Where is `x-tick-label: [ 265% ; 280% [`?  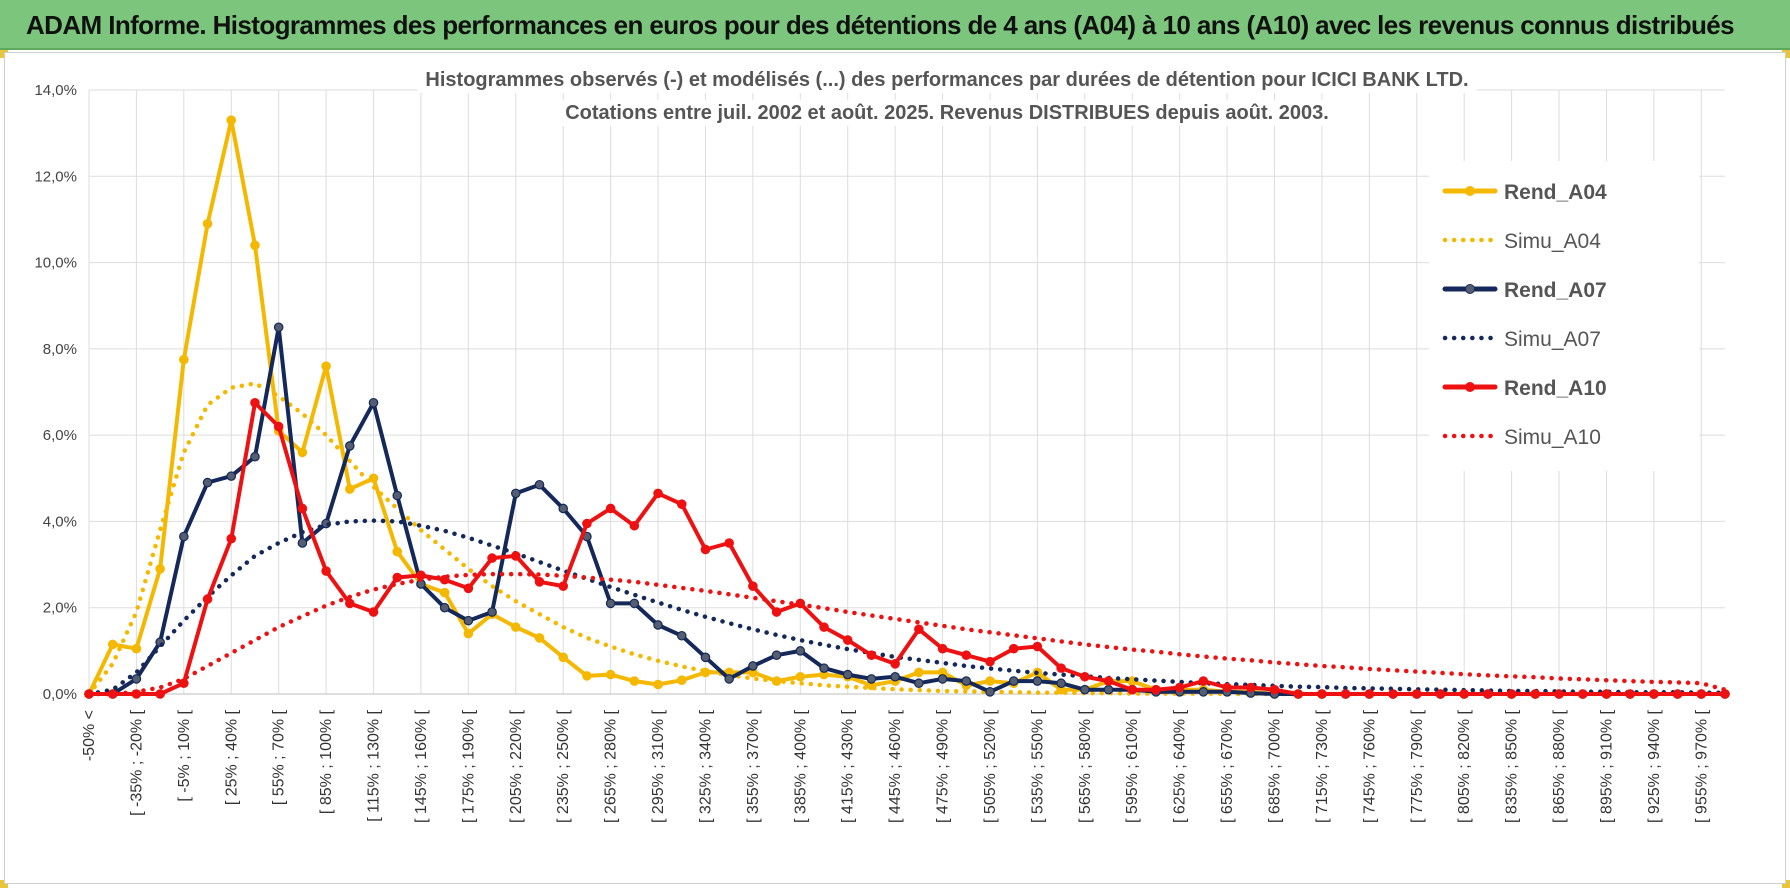 x-tick-label: [ 265% ; 280% [ is located at coordinates (611, 766).